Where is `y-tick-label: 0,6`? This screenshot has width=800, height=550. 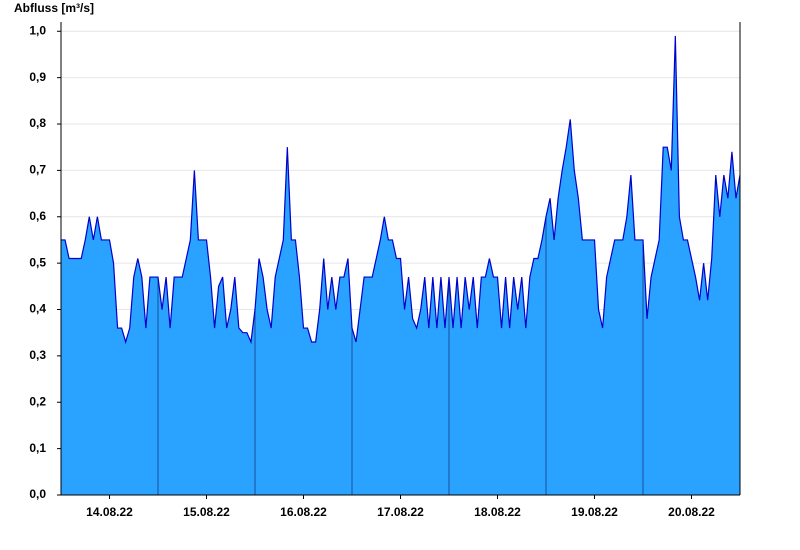
y-tick-label: 0,6 is located at coordinates (37, 216).